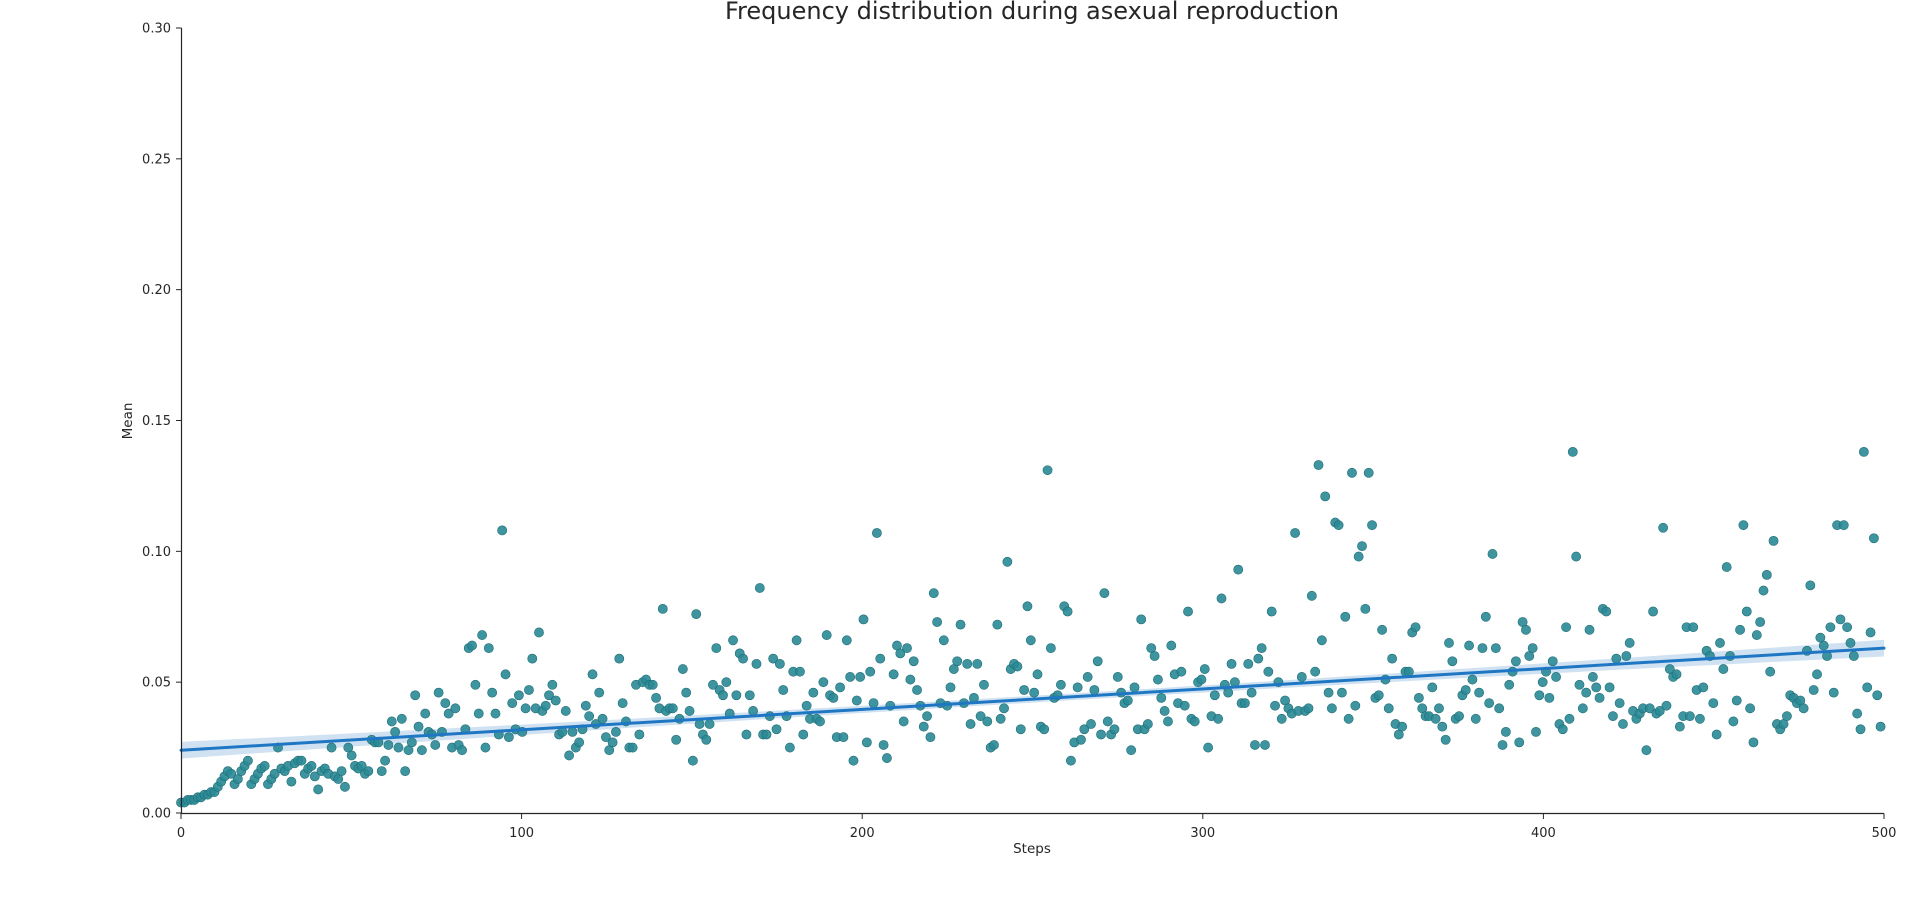  Describe the element at coordinates (156, 683) in the screenshot. I see `y-tick-label: 0.05` at that location.